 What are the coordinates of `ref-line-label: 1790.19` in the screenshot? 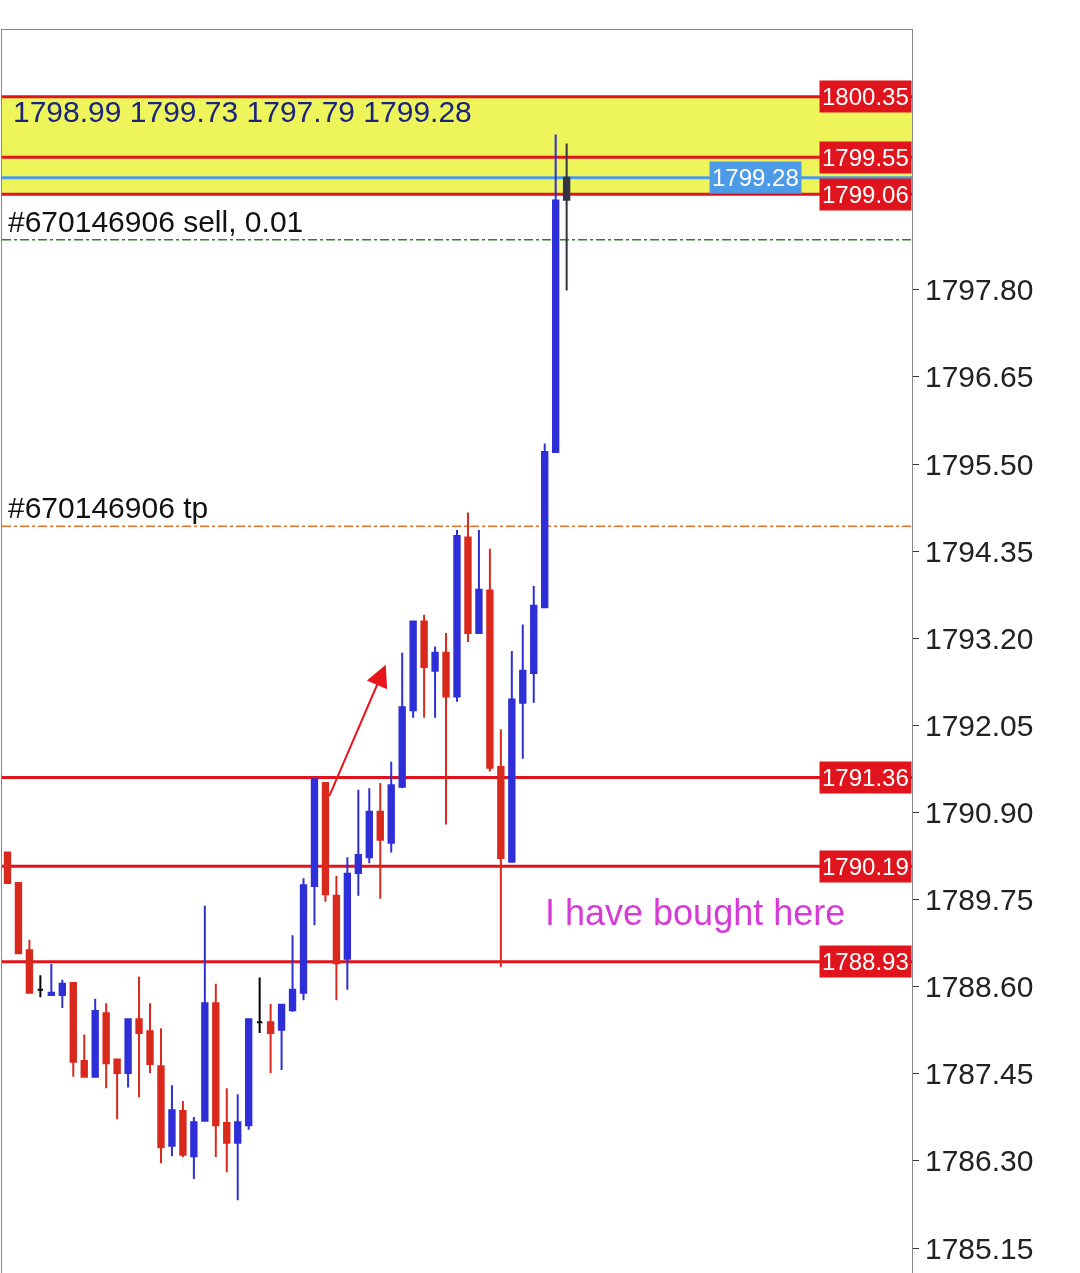 It's located at (865, 866).